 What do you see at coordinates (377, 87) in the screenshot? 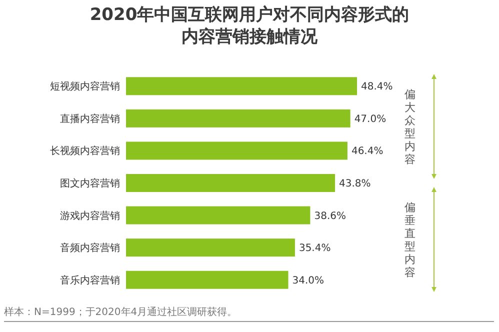
I see `data-label: 48.4%` at bounding box center [377, 87].